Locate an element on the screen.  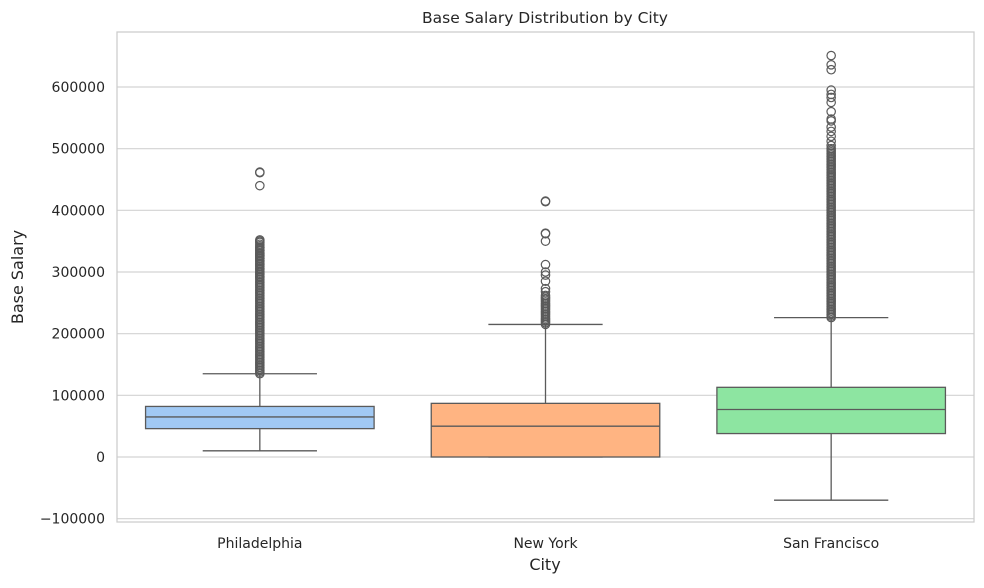
y-tick-label: 300000 is located at coordinates (78, 273).